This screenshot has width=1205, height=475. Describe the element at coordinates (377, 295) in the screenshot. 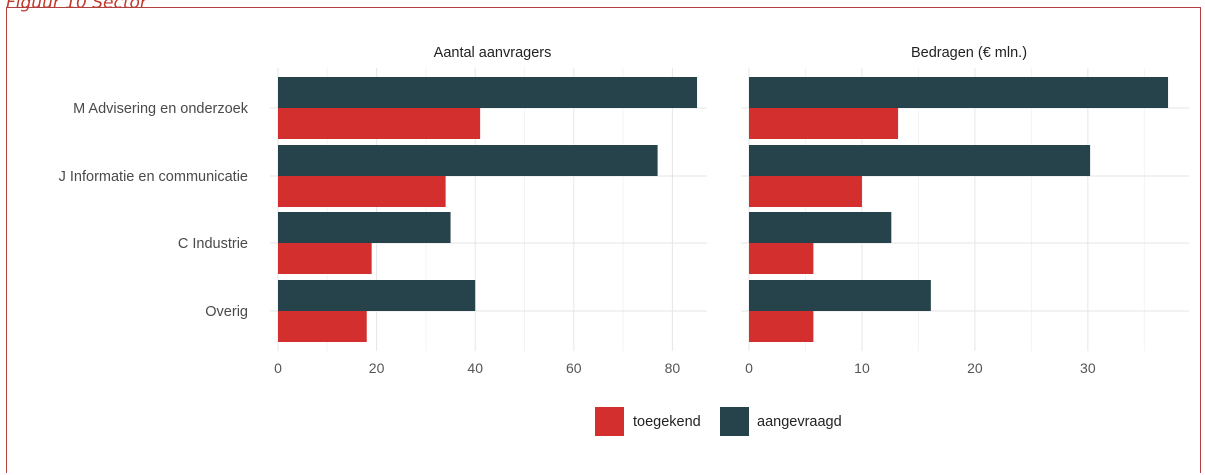

I see `panel-1-bar-aangevraagd-overig` at that location.